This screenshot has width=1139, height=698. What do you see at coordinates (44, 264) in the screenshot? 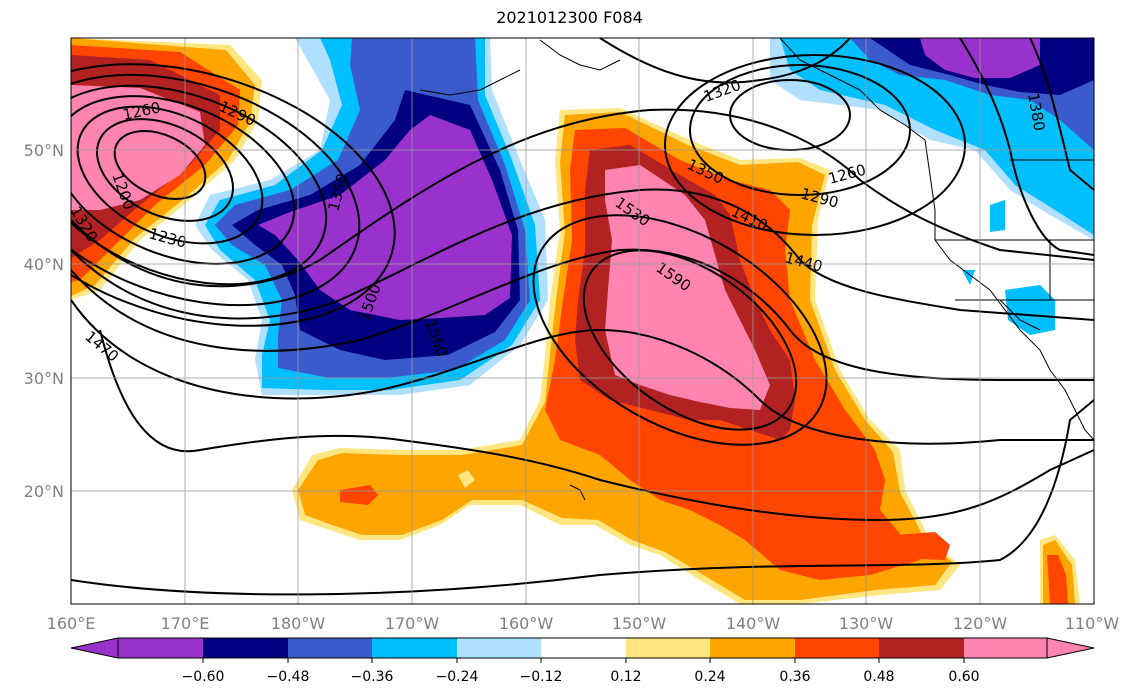
I see `lat-label: 40°N` at bounding box center [44, 264].